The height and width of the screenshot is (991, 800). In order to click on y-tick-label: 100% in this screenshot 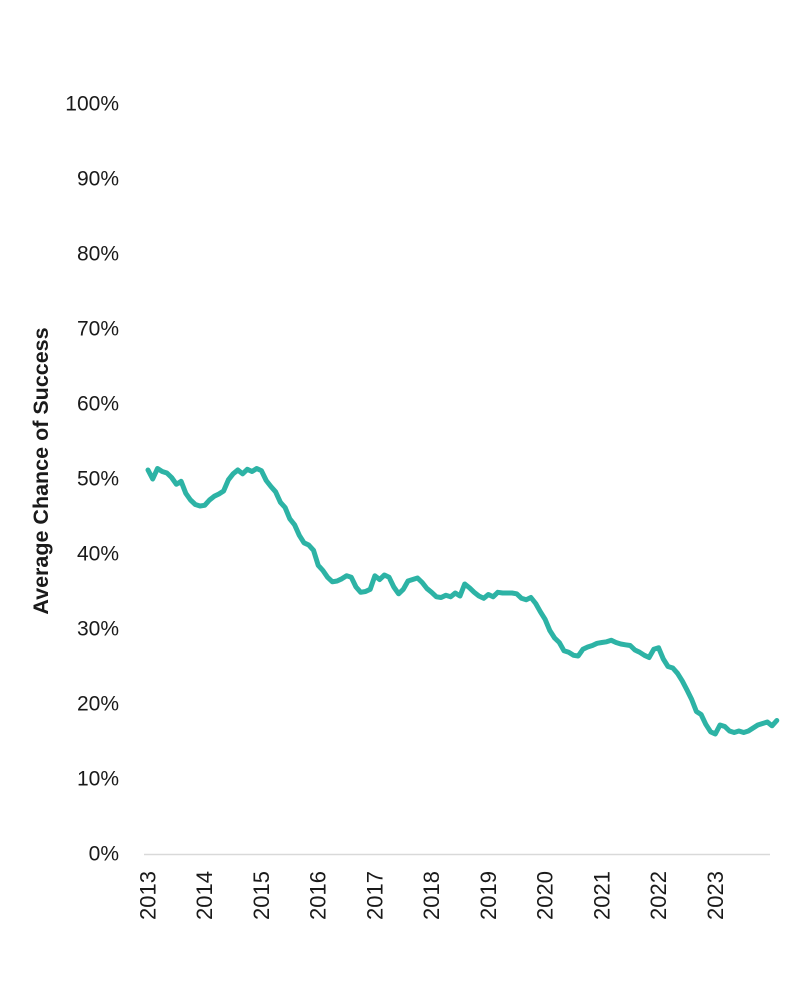, I will do `click(92, 104)`.